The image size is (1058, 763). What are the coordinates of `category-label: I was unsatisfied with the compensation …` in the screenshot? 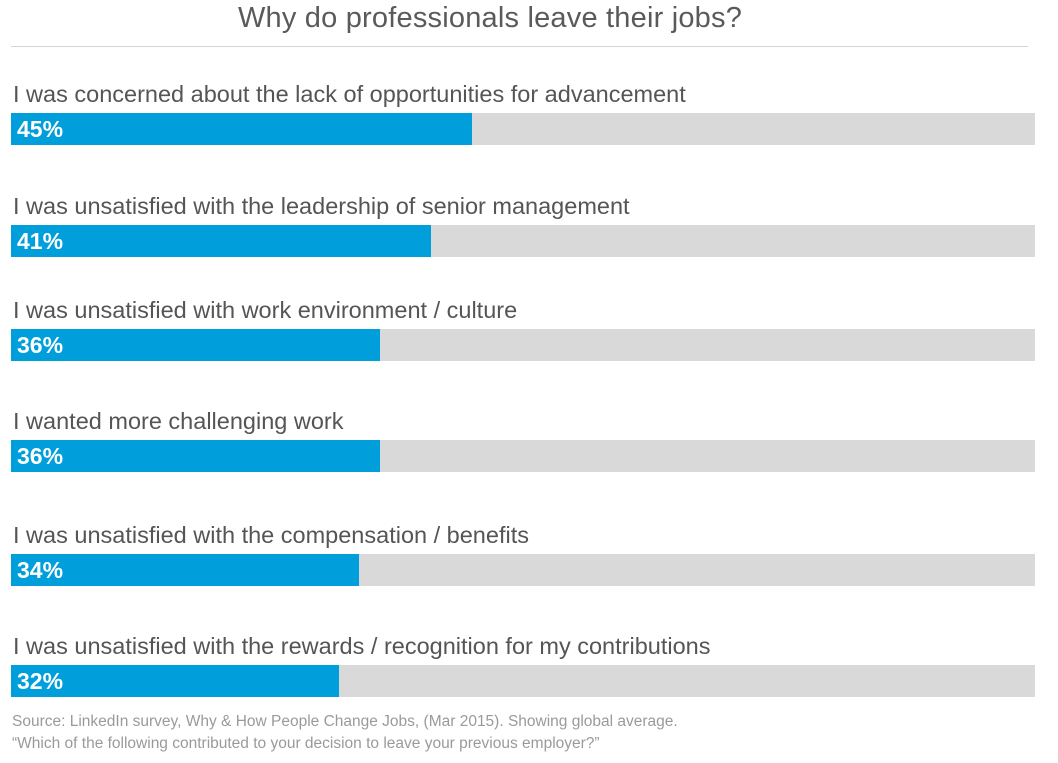 It's located at (271, 535).